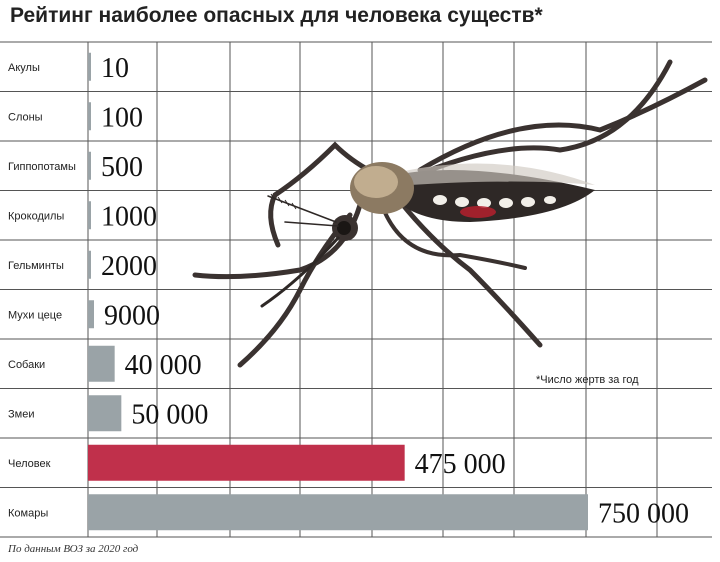  What do you see at coordinates (73, 549) in the screenshot?
I see `source-note: По данным ВОЗ за 2020 год` at bounding box center [73, 549].